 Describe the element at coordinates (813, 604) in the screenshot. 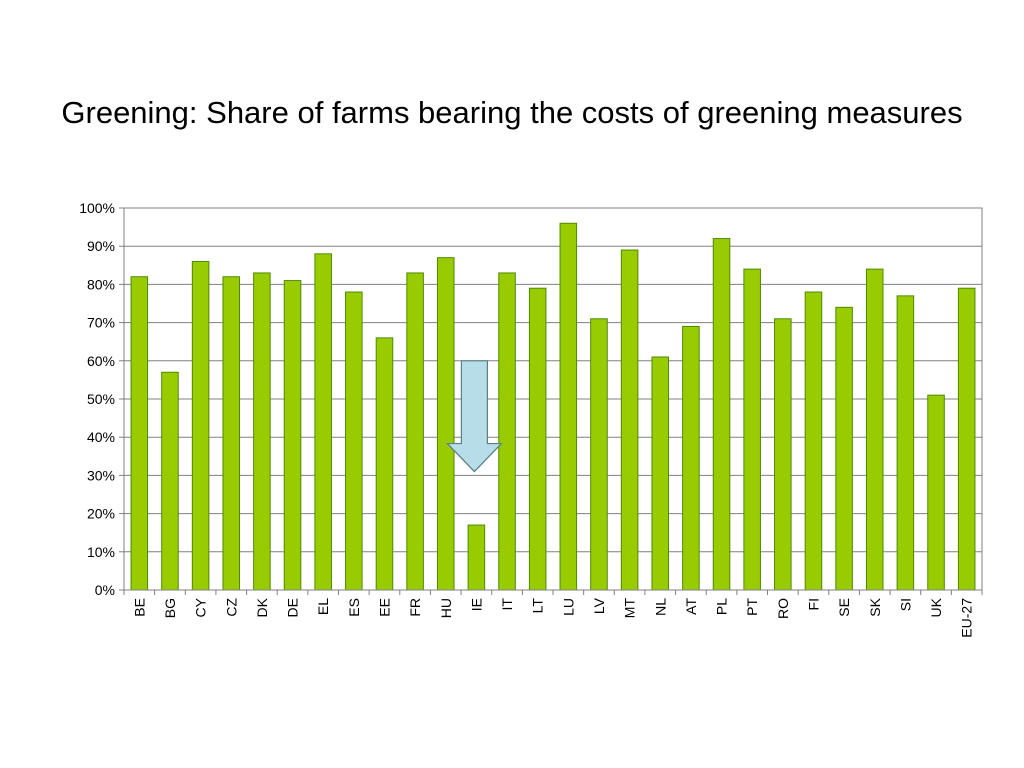

I see `x-tick-label: FI` at that location.